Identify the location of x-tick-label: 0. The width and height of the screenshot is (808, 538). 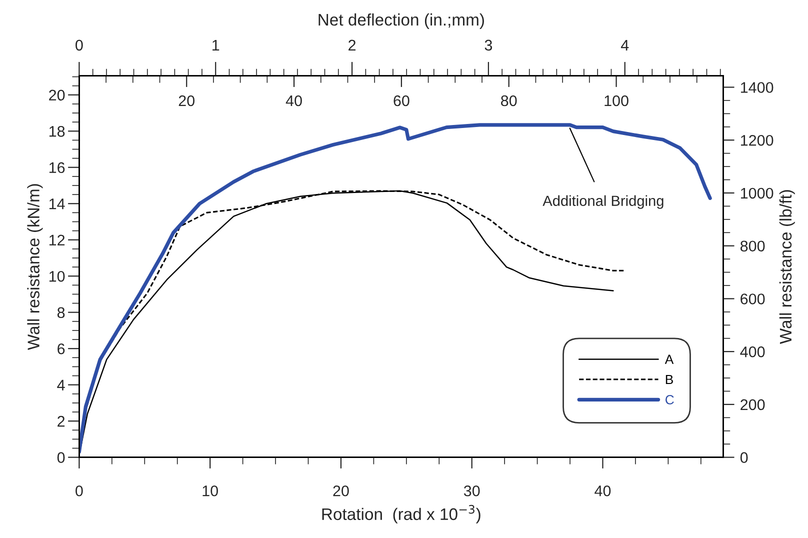
(79, 490).